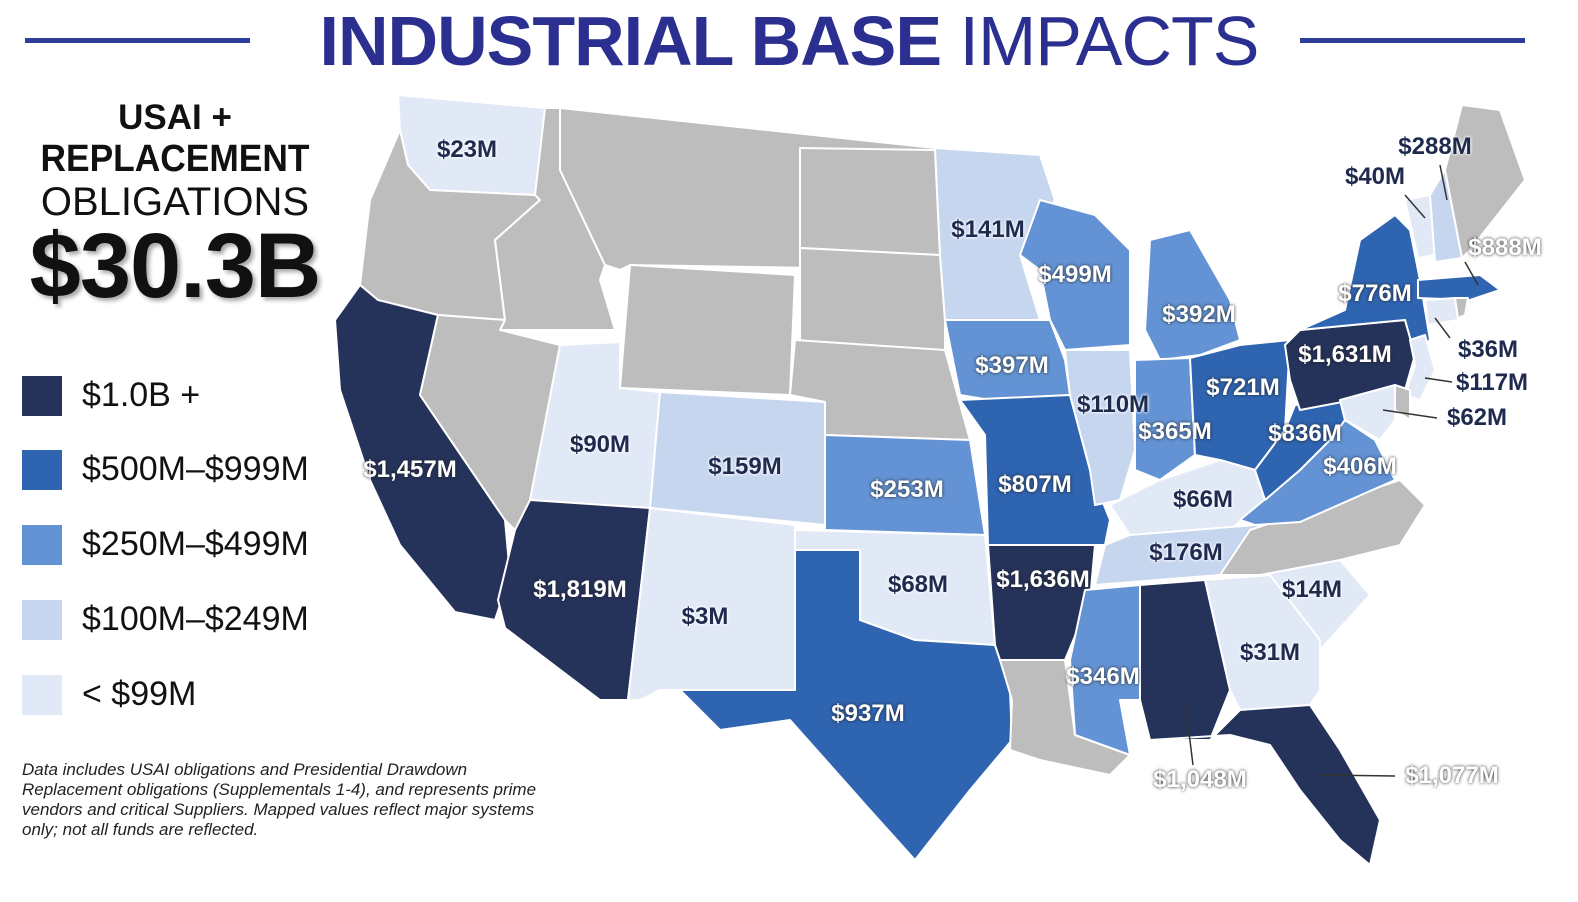 Image resolution: width=1578 pixels, height=902 pixels. What do you see at coordinates (1312, 589) in the screenshot?
I see `state-value-sc: $14M` at bounding box center [1312, 589].